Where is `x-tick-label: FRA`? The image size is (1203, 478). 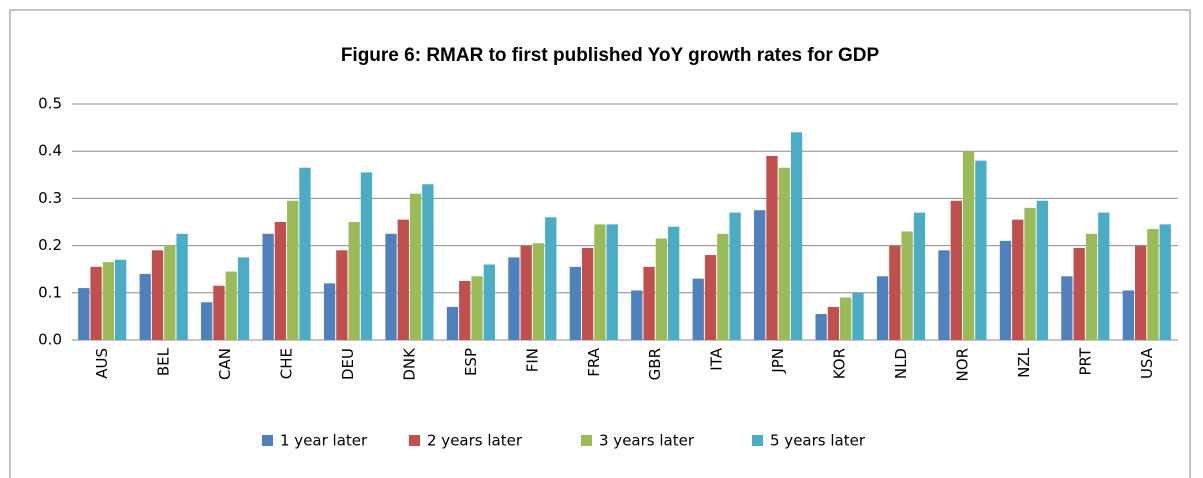
x-tick-label: FRA is located at coordinates (594, 361).